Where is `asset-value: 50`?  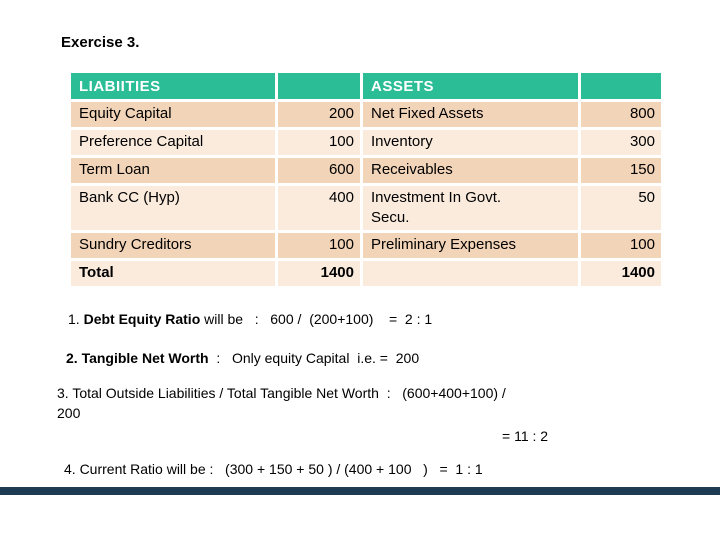 asset-value: 50 is located at coordinates (621, 208).